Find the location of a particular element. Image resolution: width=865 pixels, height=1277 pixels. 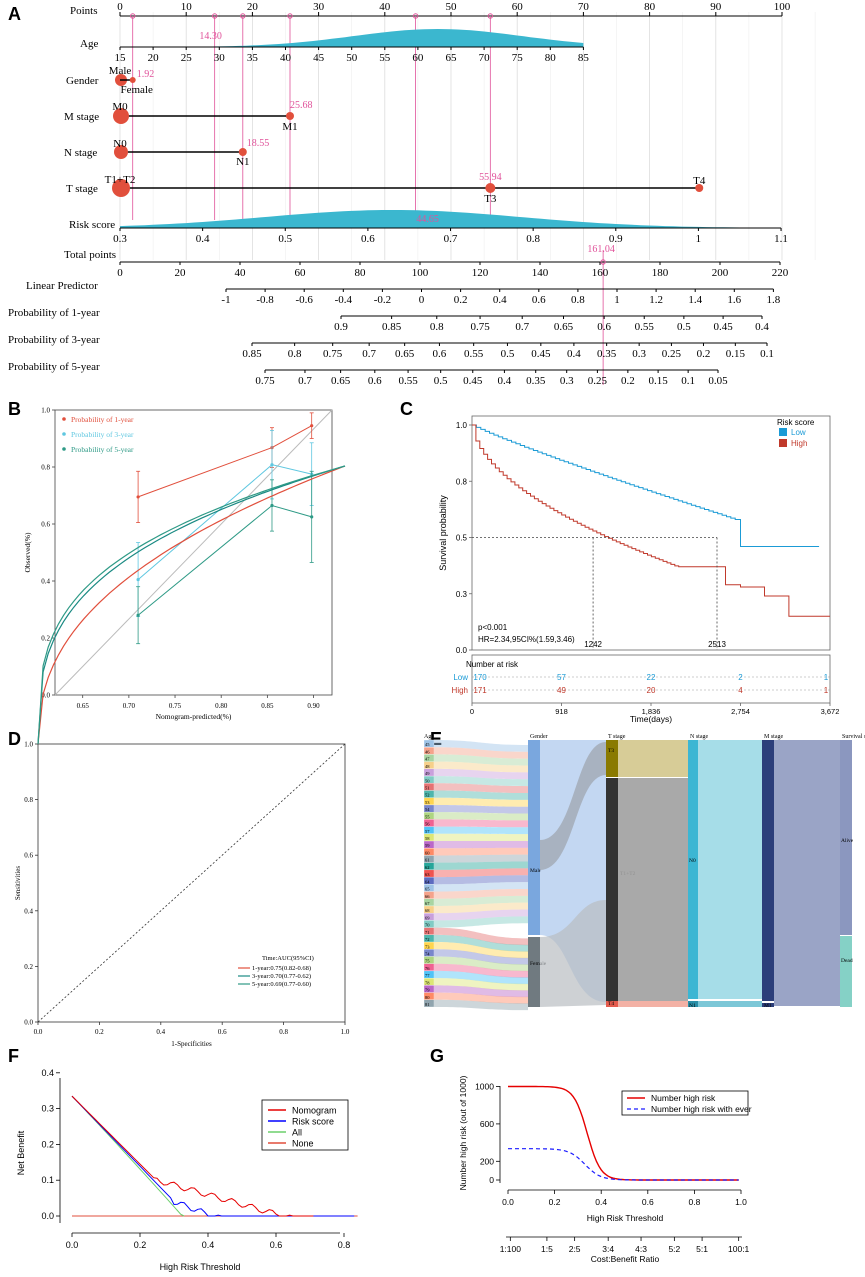

median-label: 2513 is located at coordinates (717, 644).